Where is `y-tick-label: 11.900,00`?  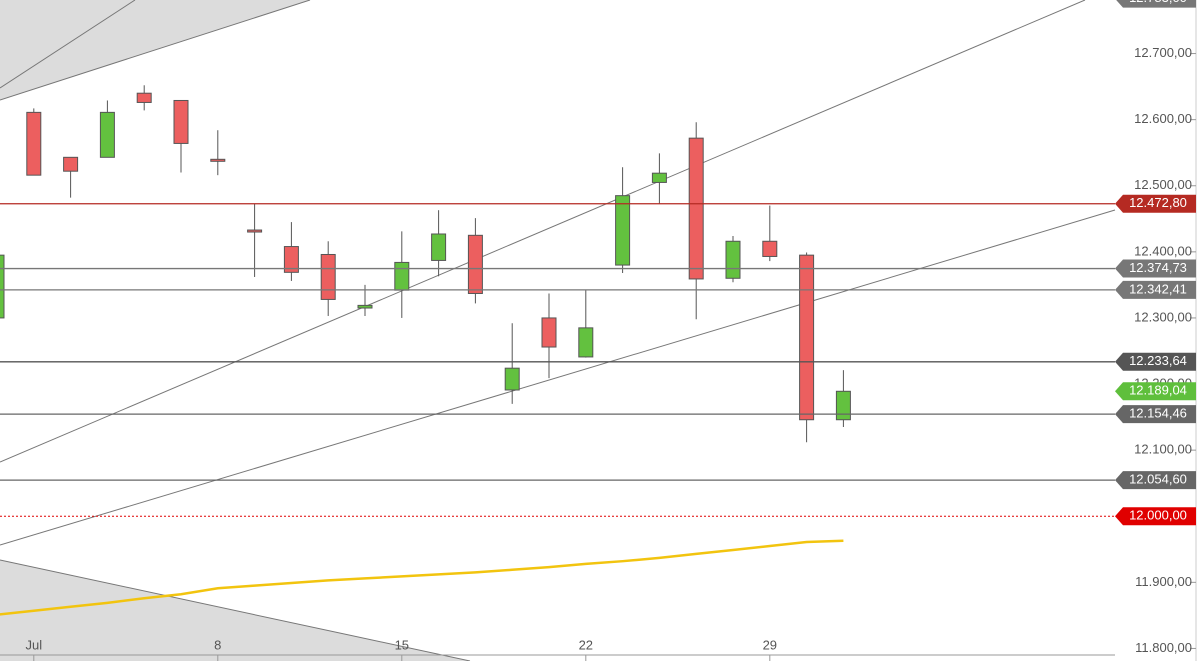 y-tick-label: 11.900,00 is located at coordinates (1163, 581).